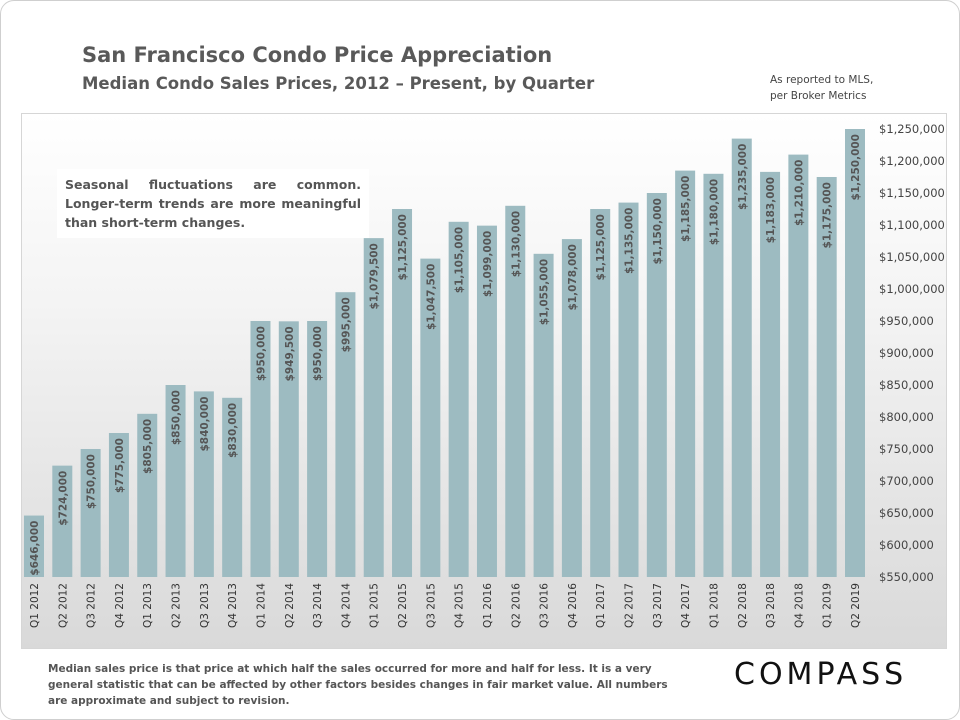 This screenshot has height=720, width=960. Describe the element at coordinates (63, 605) in the screenshot. I see `x-tick-label: Q2 2012` at that location.